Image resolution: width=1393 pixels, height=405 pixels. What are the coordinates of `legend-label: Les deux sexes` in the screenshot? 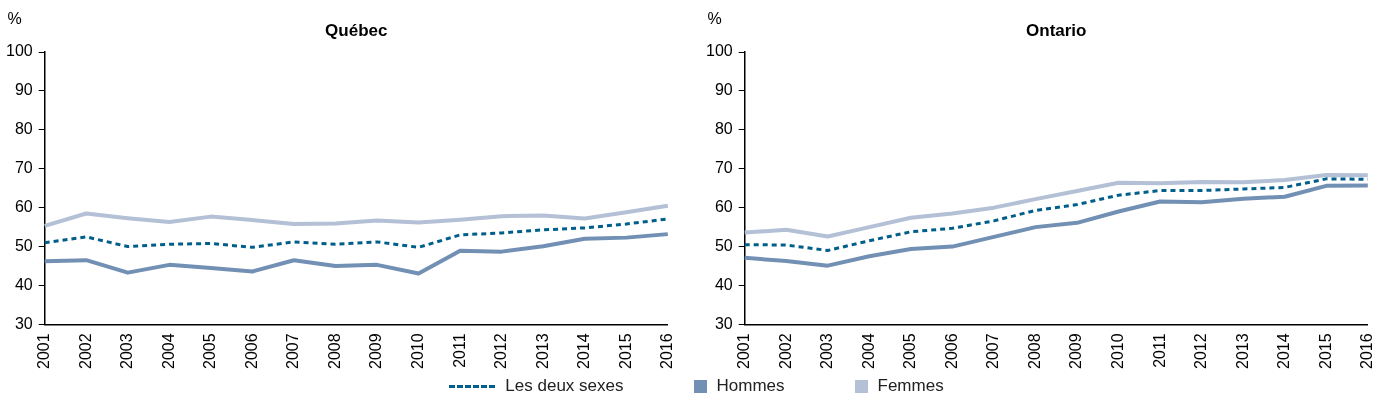 It's located at (564, 386).